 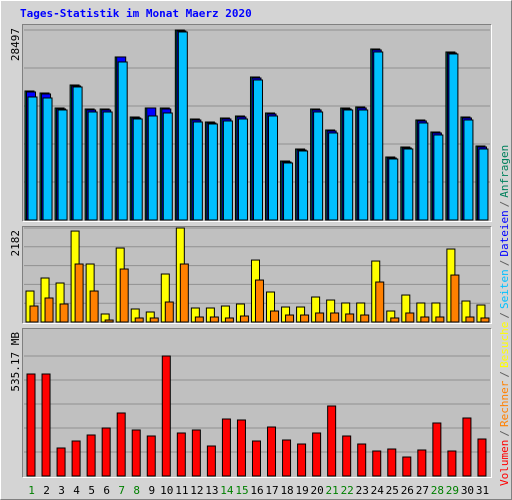 I want to click on x-tick-label: 5, so click(x=91, y=490).